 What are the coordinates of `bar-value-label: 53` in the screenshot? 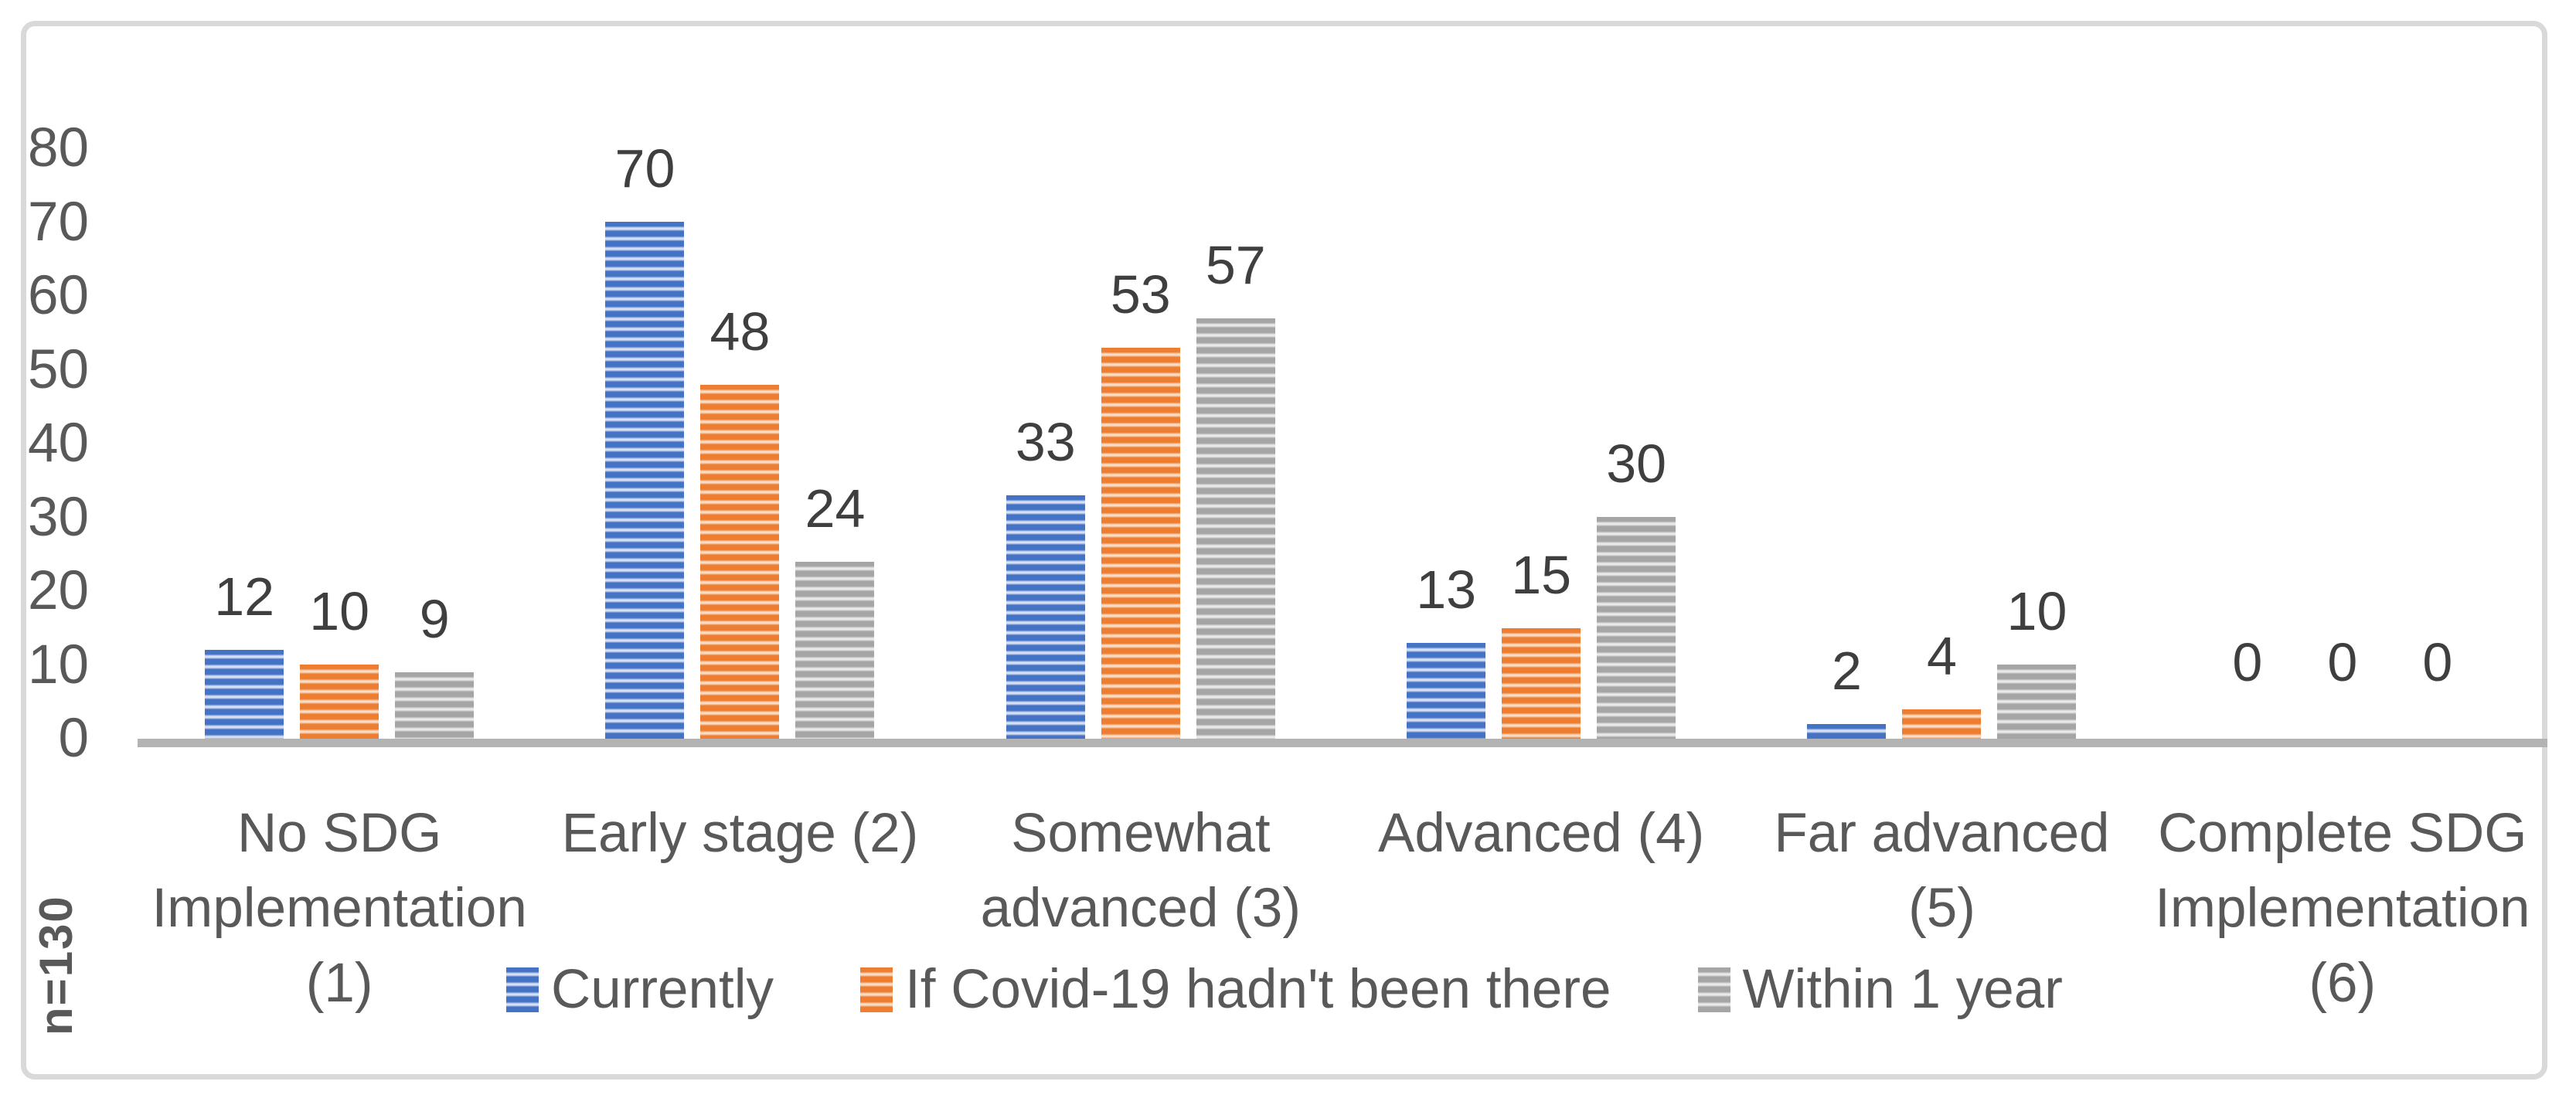 It's located at (1140, 294).